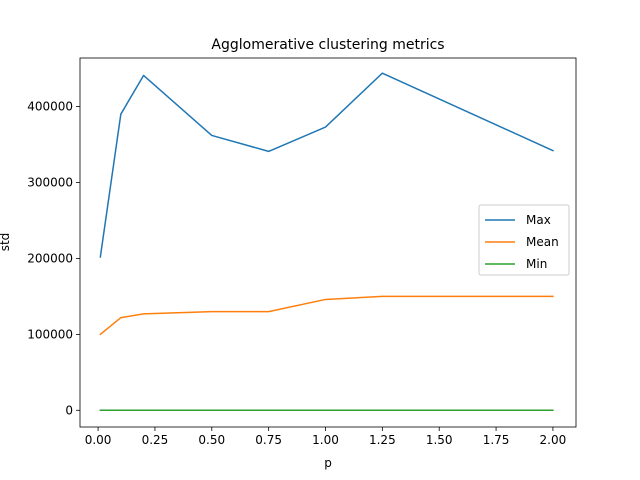  Describe the element at coordinates (50, 334) in the screenshot. I see `y-tick-label: 100000` at that location.